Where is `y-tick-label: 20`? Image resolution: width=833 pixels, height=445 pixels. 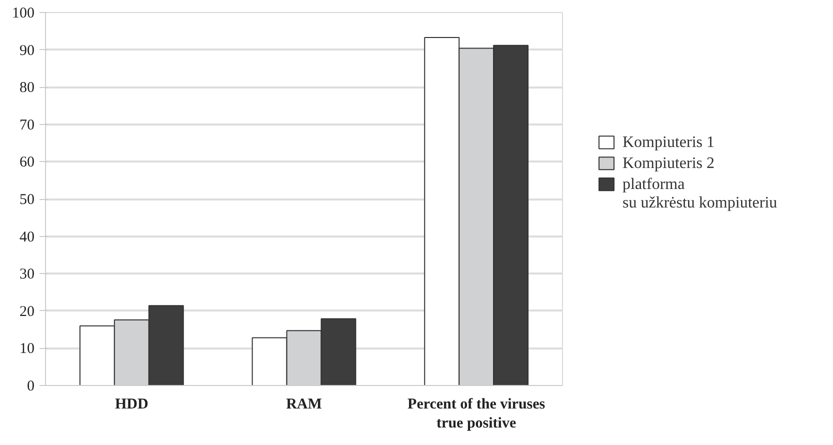 y-tick-label: 20 is located at coordinates (27, 312).